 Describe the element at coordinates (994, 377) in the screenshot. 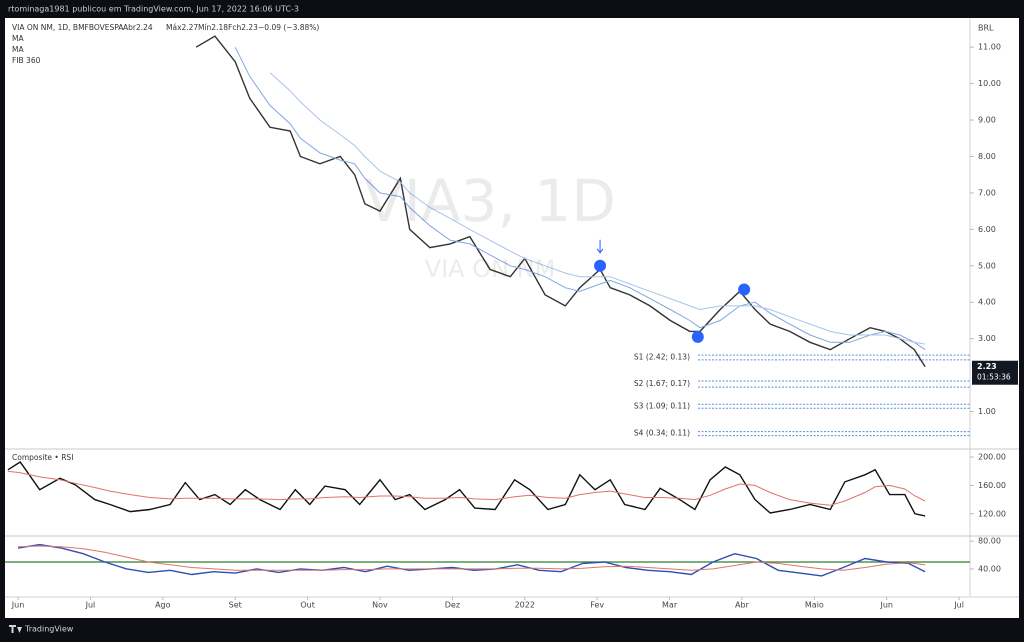

I see `countdown: 01:53:36` at that location.